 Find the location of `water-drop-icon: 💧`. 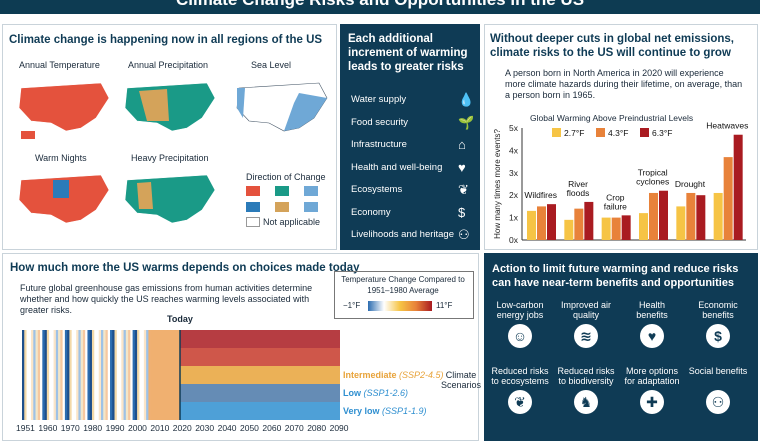

water-drop-icon: 💧 is located at coordinates (466, 99).